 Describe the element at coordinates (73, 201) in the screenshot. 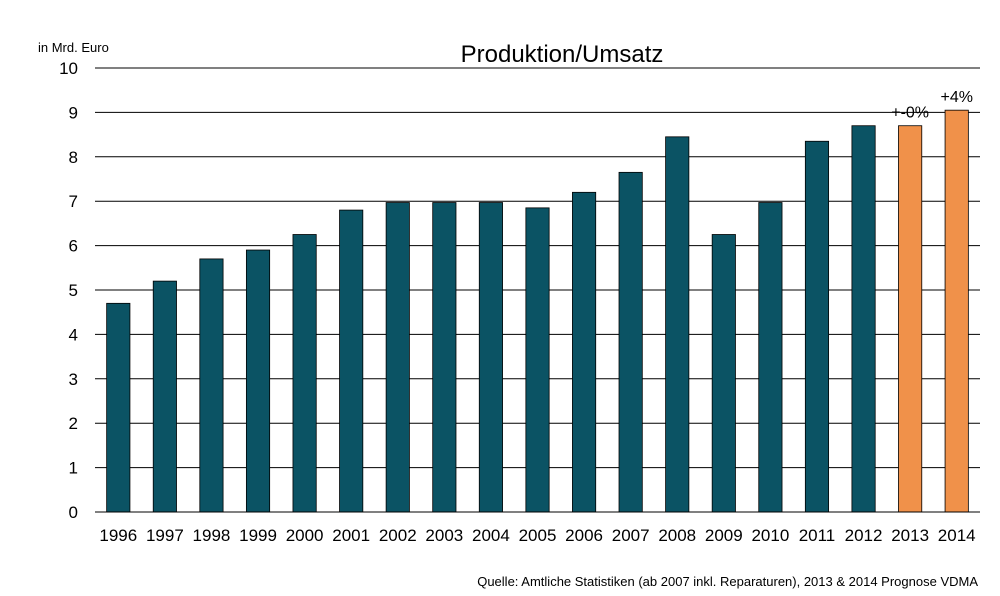

I see `y-tick-label: 7` at that location.